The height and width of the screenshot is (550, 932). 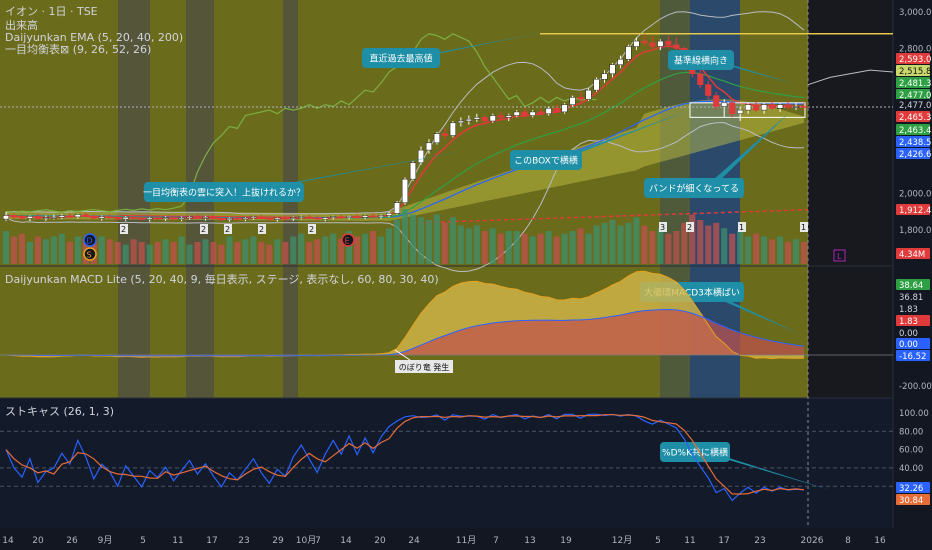 What do you see at coordinates (911, 469) in the screenshot?
I see `stoch-axis-label: 40.00` at bounding box center [911, 469].